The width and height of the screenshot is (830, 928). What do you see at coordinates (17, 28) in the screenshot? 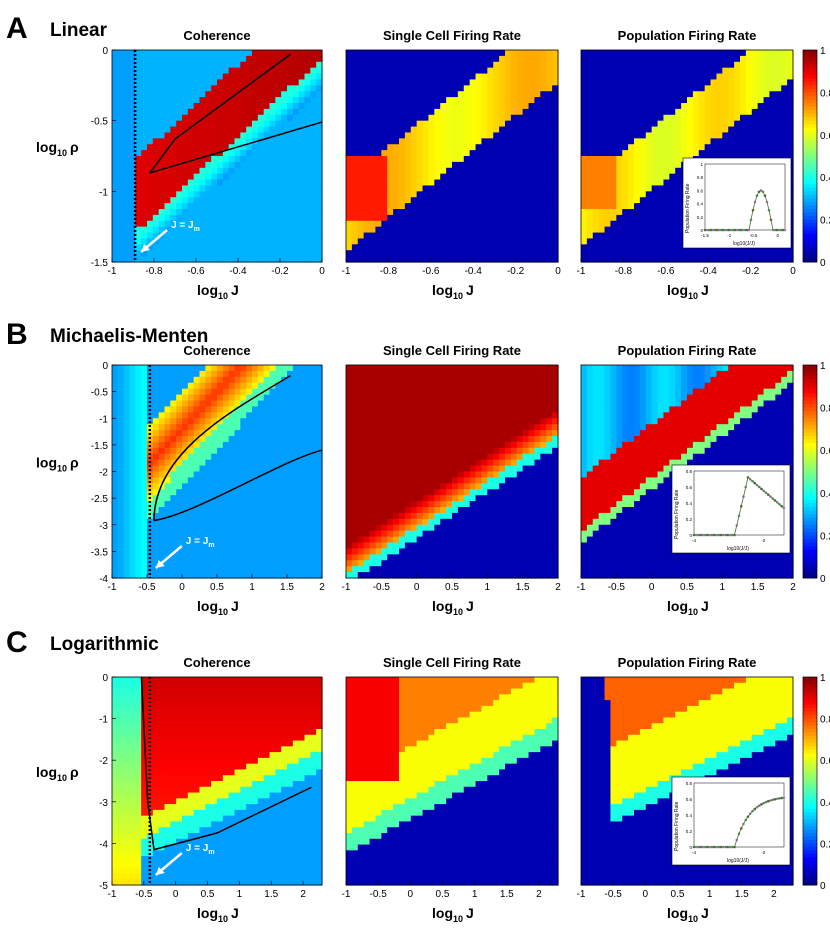
I see `panel-letter-A: A` at bounding box center [17, 28].